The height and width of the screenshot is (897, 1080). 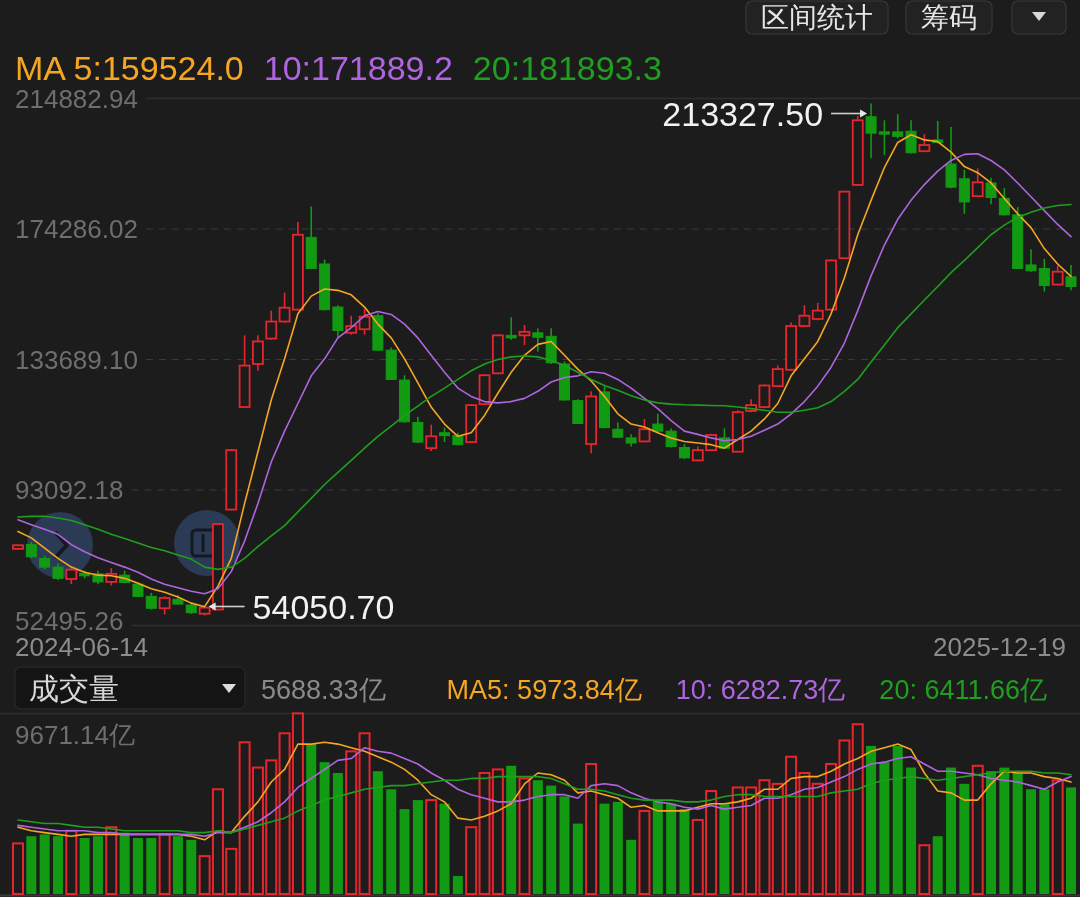 What do you see at coordinates (760, 690) in the screenshot?
I see `text: 10: 6282.73亿` at bounding box center [760, 690].